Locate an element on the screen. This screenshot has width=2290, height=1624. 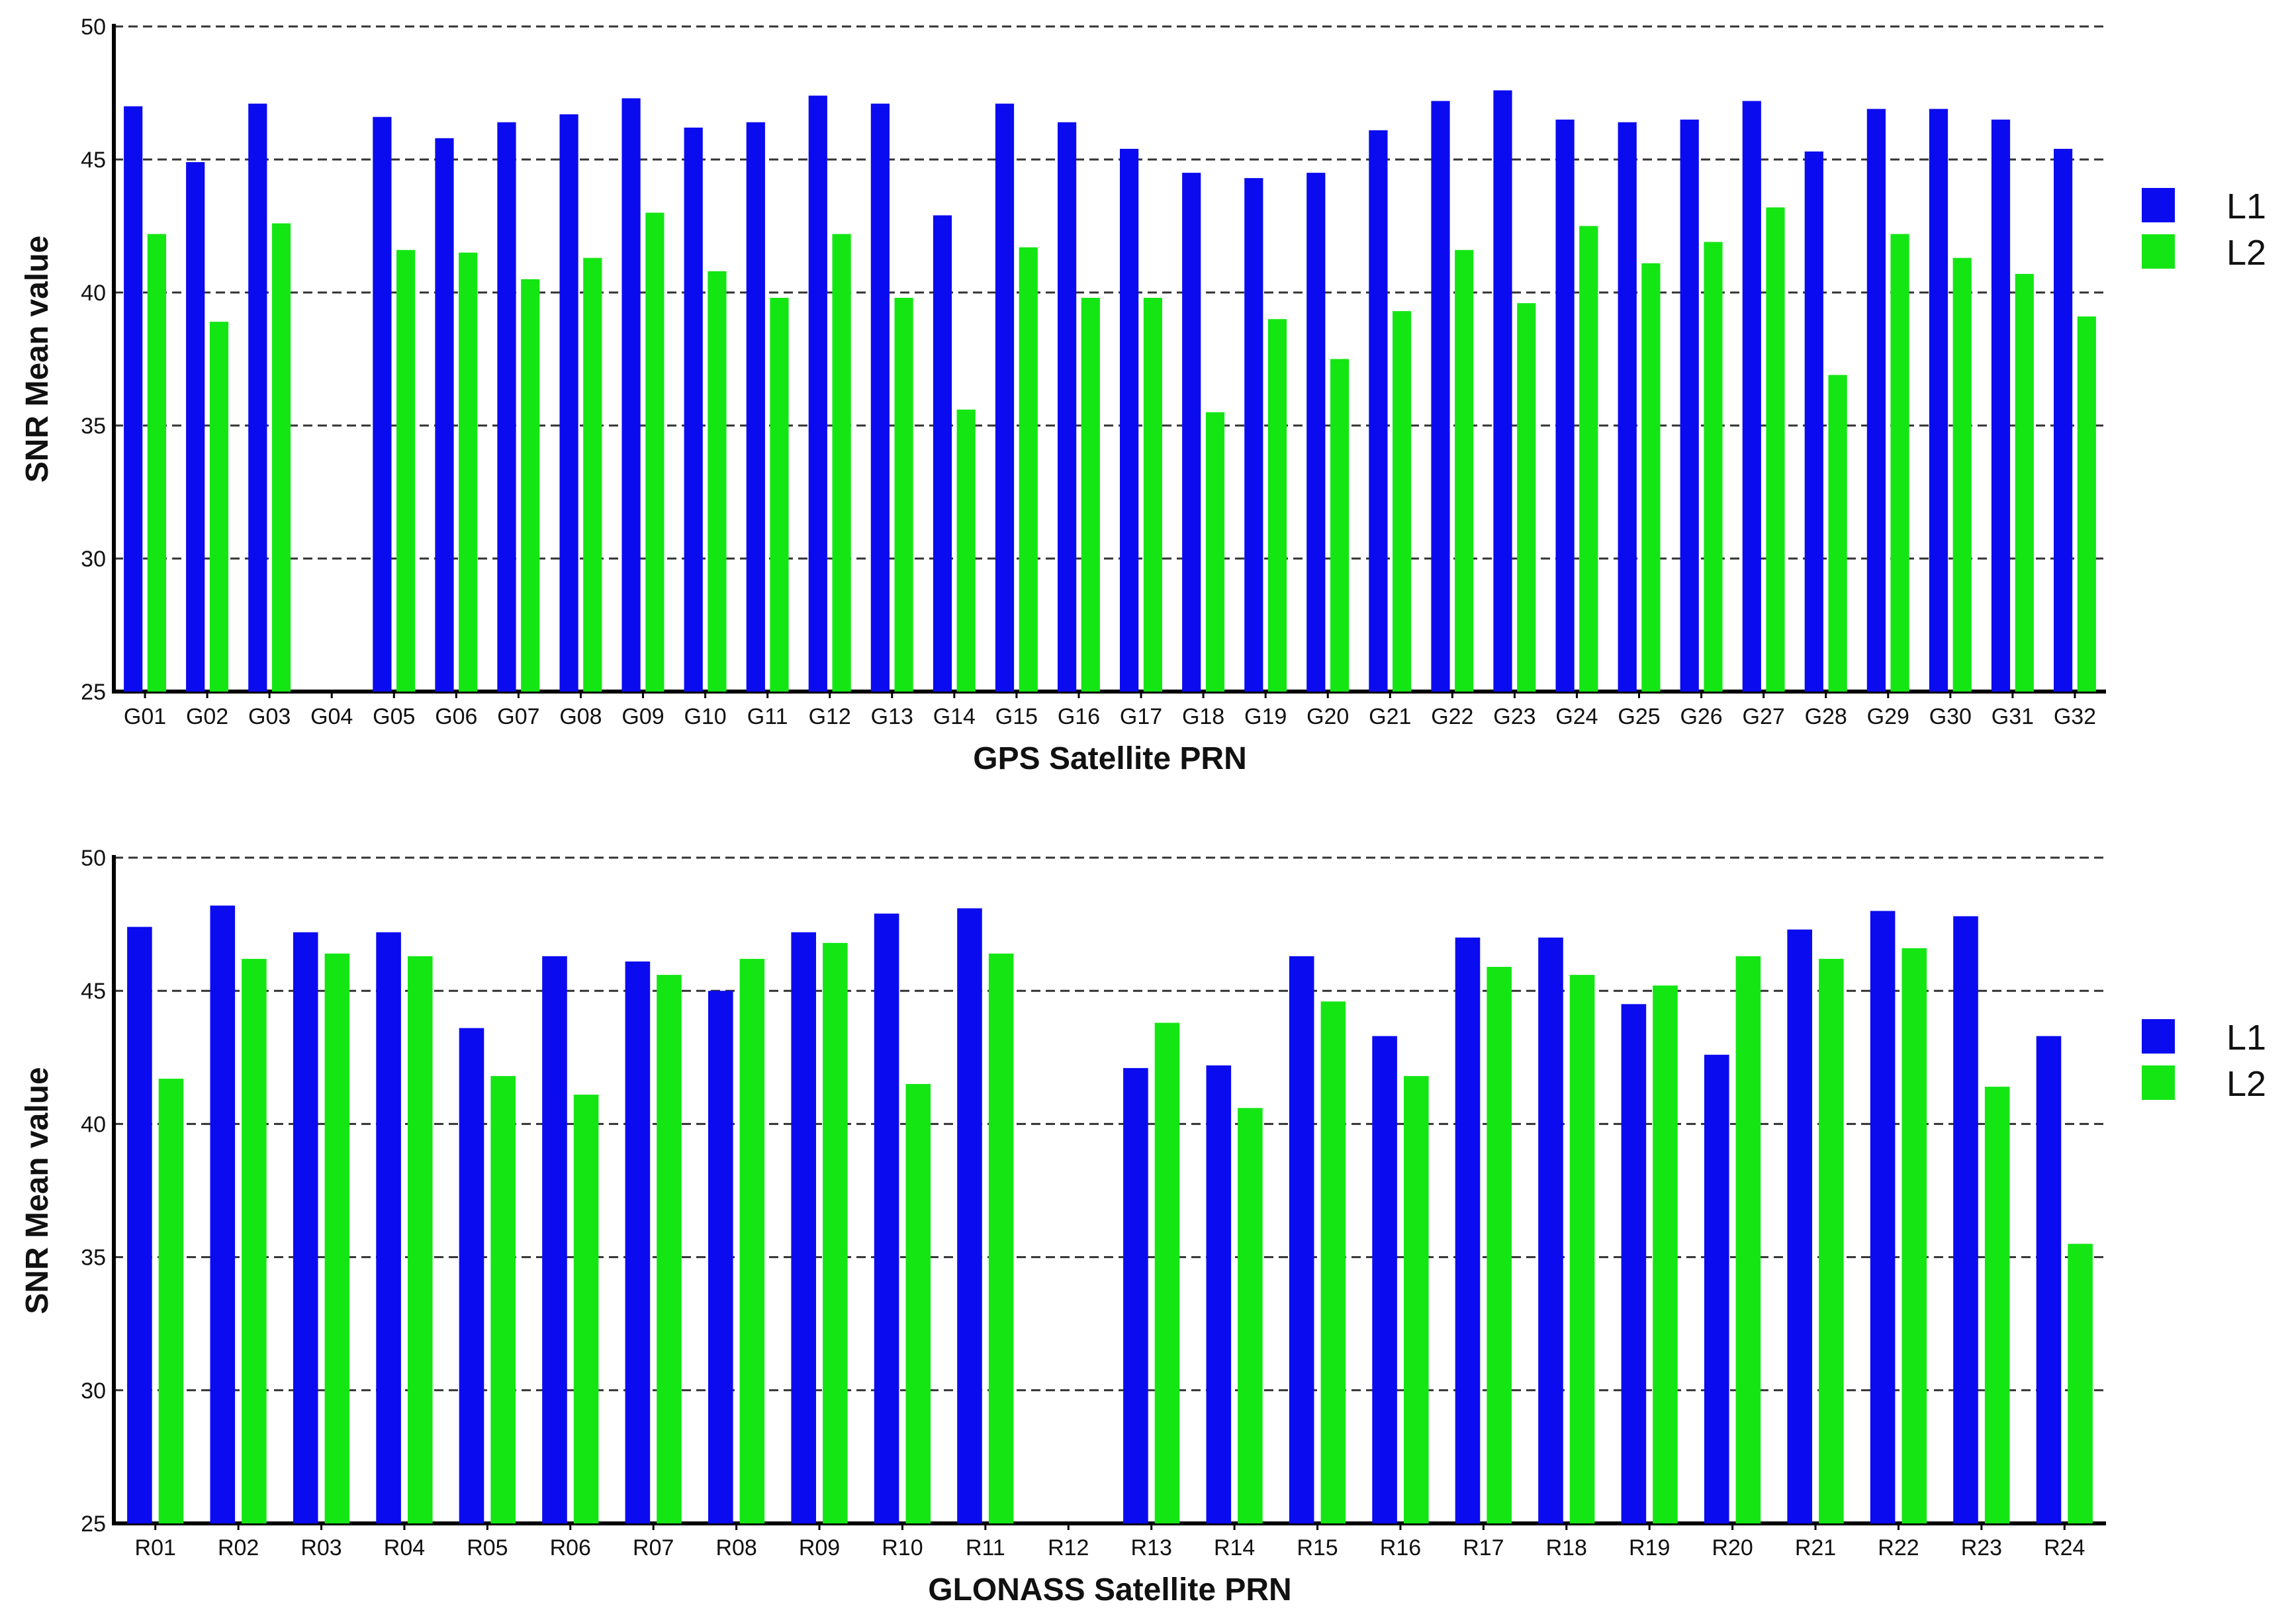
y-tick-label: 45 is located at coordinates (93, 160).